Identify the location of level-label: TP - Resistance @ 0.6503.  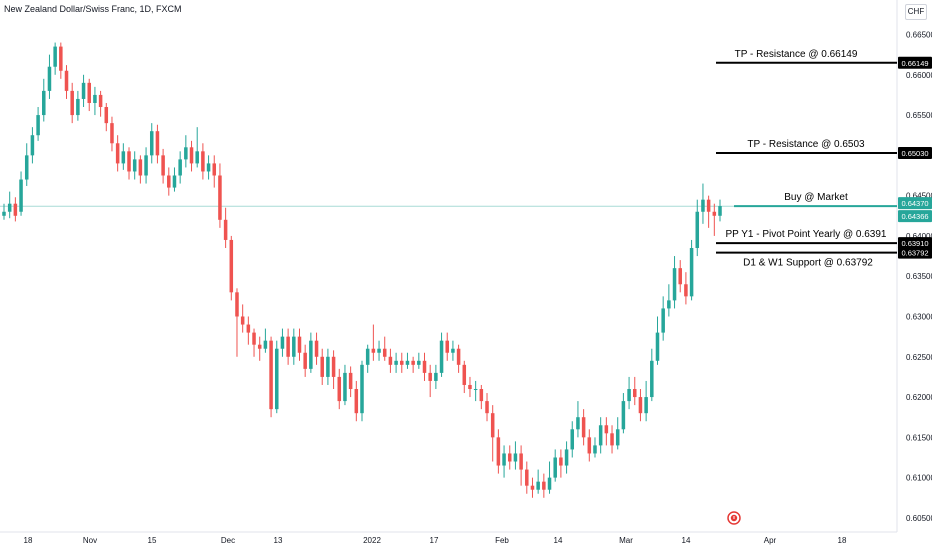
(806, 144).